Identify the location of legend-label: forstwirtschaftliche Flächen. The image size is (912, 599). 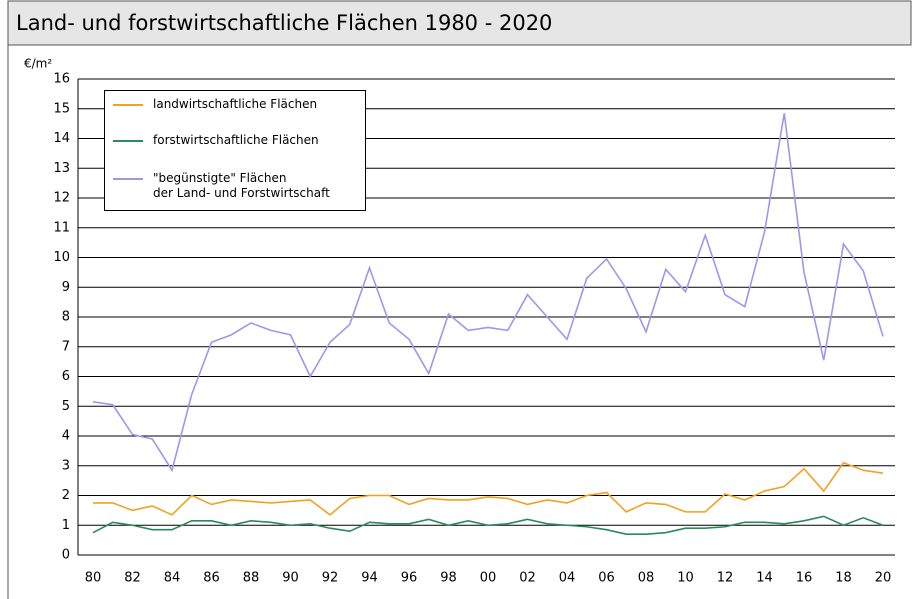
(236, 140).